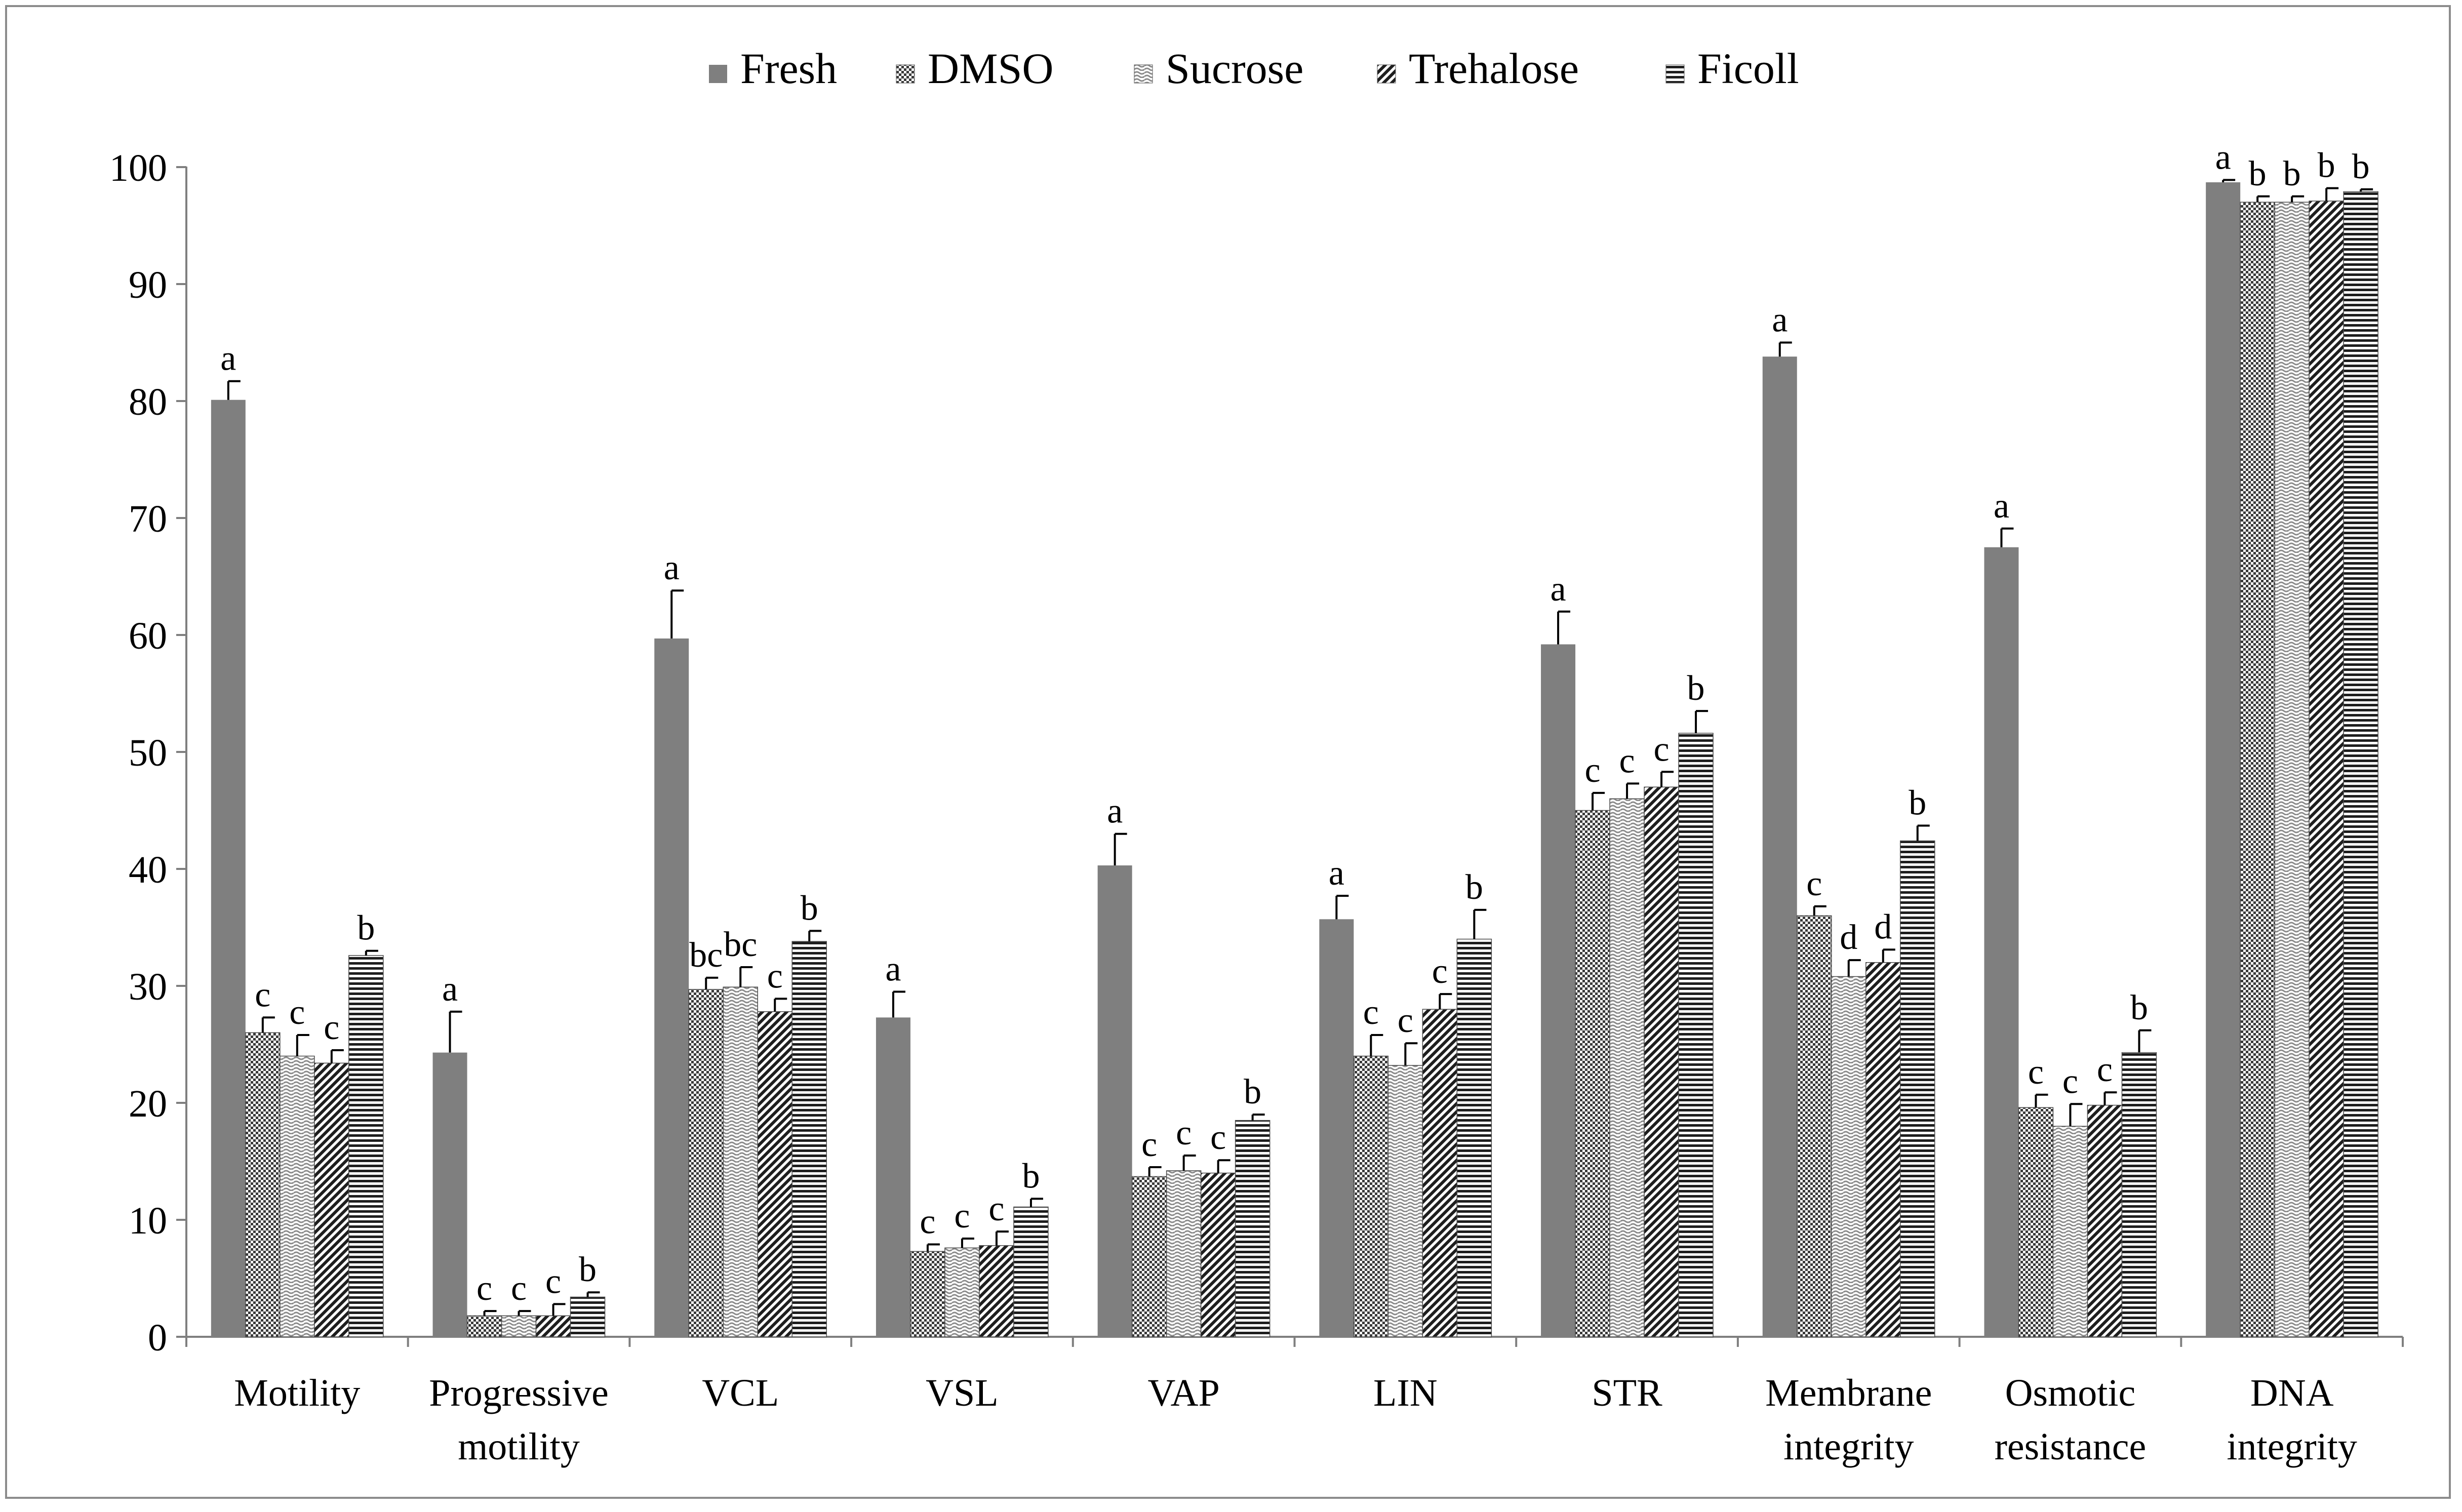 The image size is (2462, 1512). I want to click on legend-swatch-trehalose, so click(1386, 74).